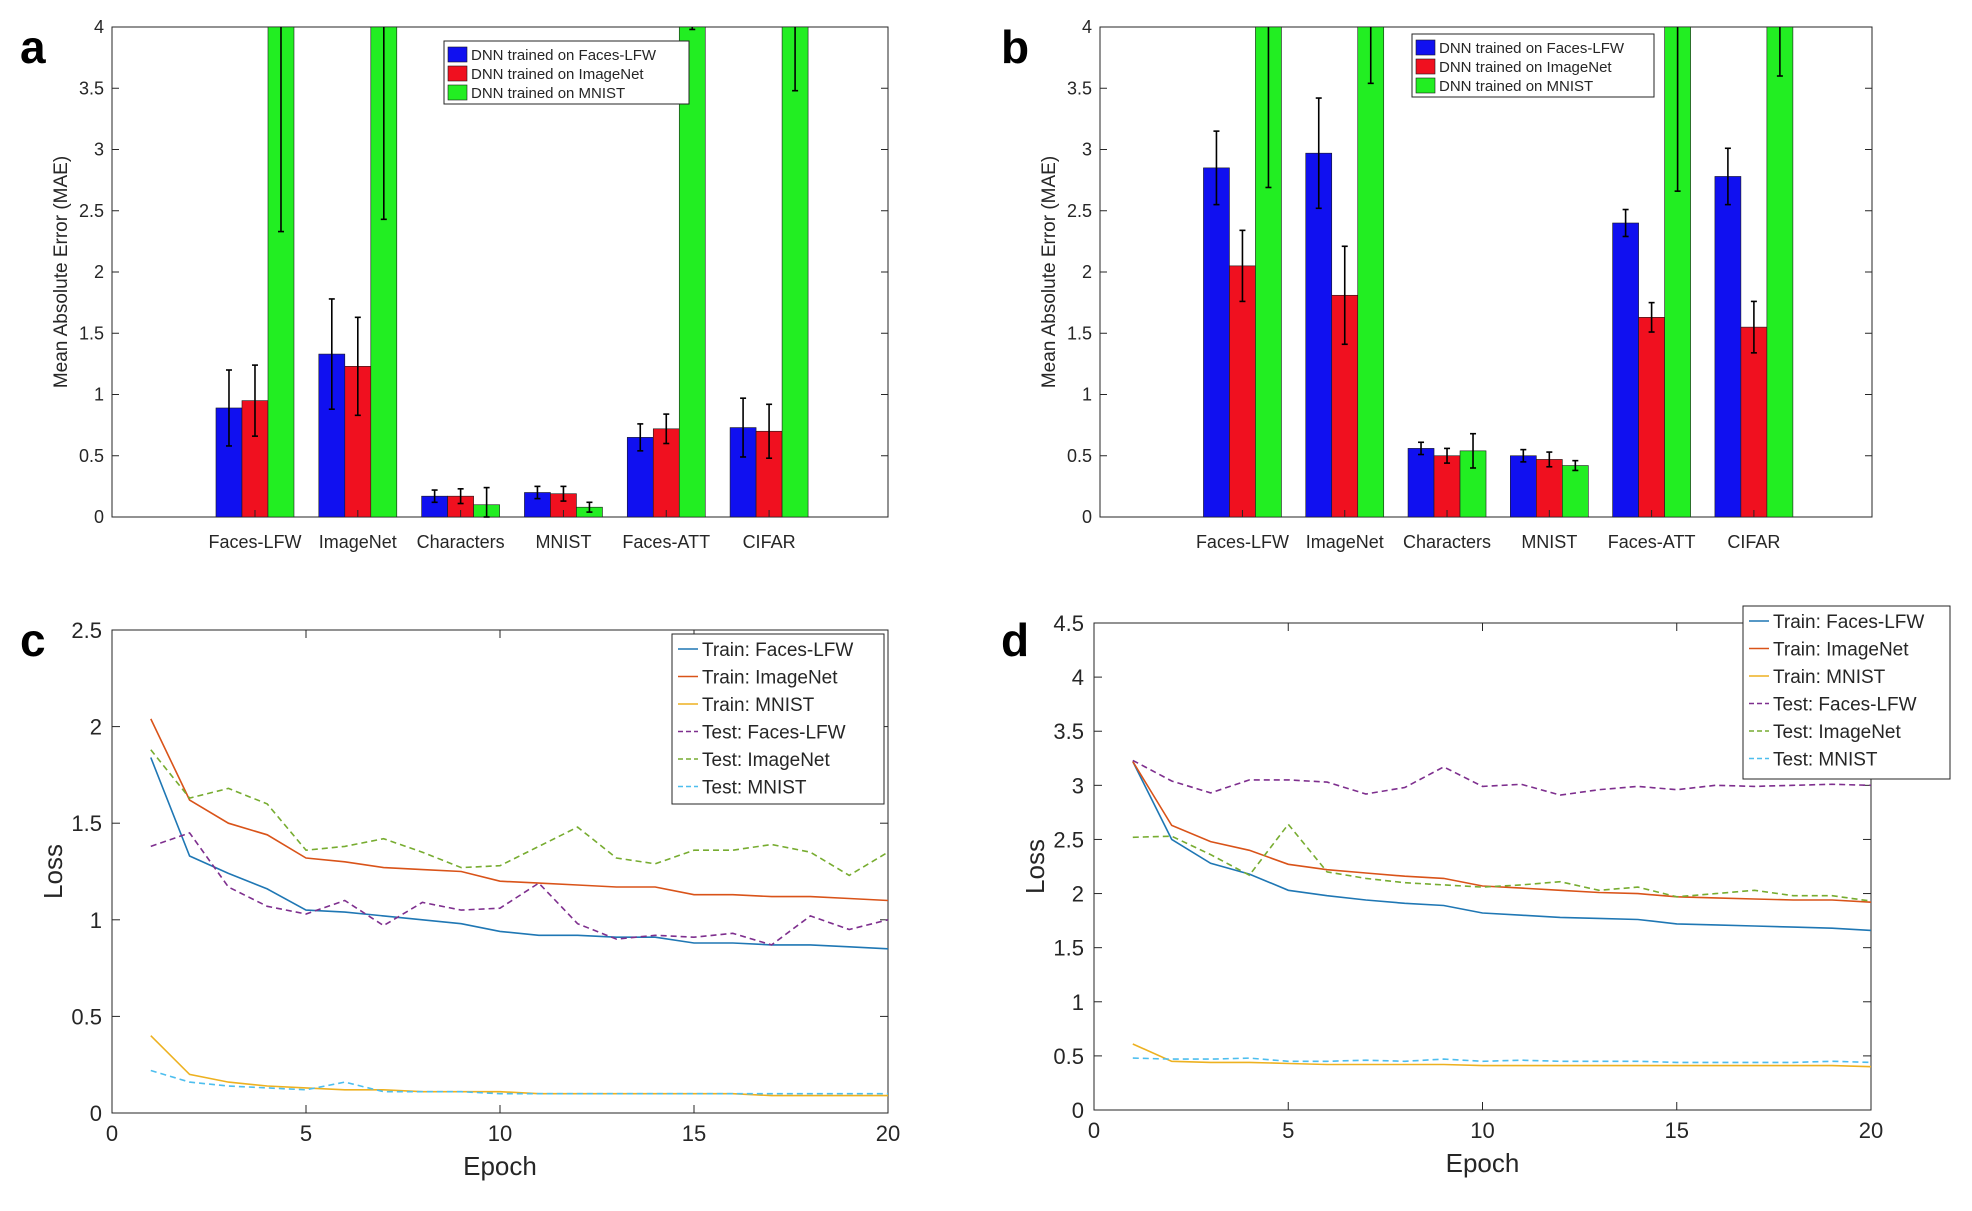 The height and width of the screenshot is (1211, 1972). What do you see at coordinates (1845, 705) in the screenshot?
I see `legend-label: Test: Faces-LFW` at bounding box center [1845, 705].